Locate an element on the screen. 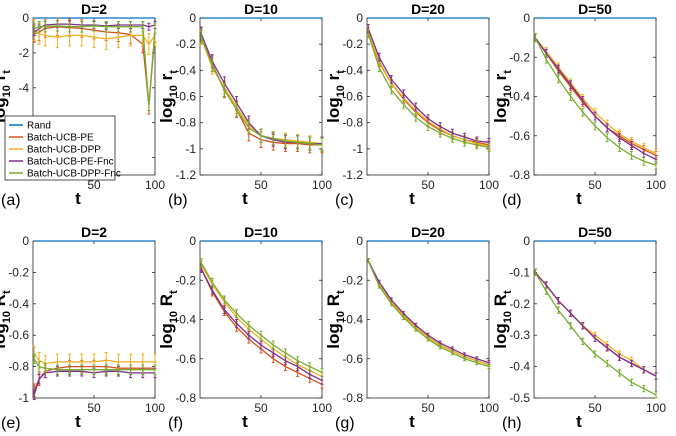 Image resolution: width=676 pixels, height=436 pixels. panel-label: (g) is located at coordinates (345, 423).